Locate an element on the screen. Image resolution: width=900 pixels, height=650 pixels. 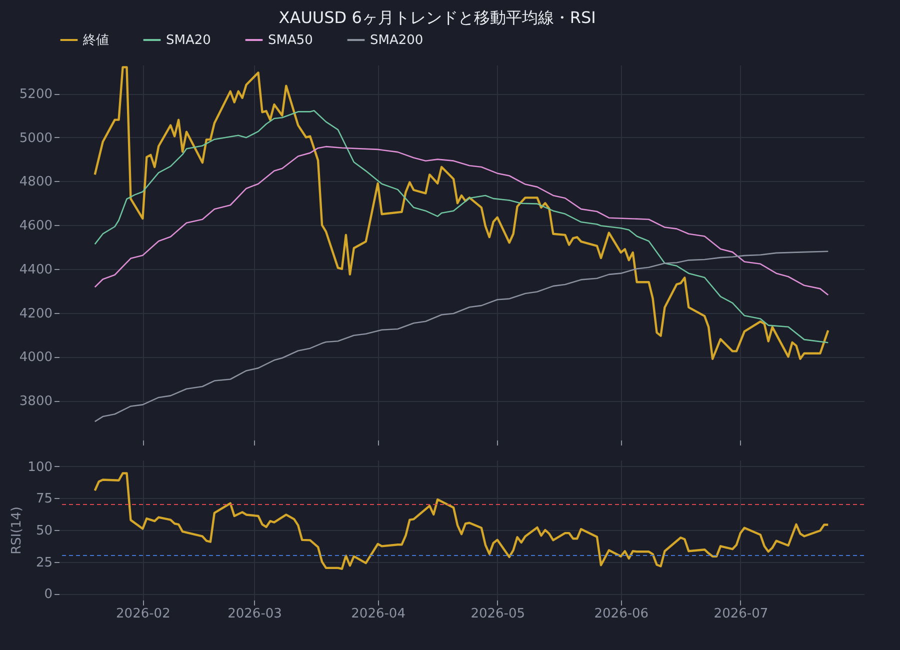
legend-label: SMA20 is located at coordinates (188, 40).